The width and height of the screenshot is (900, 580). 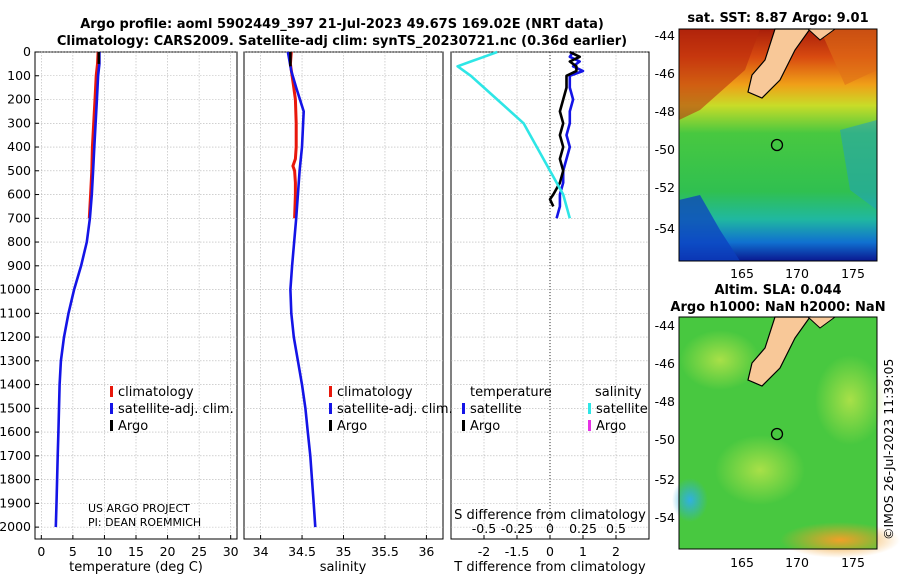 I want to click on difference-top-label: S difference from climatology, so click(x=550, y=515).